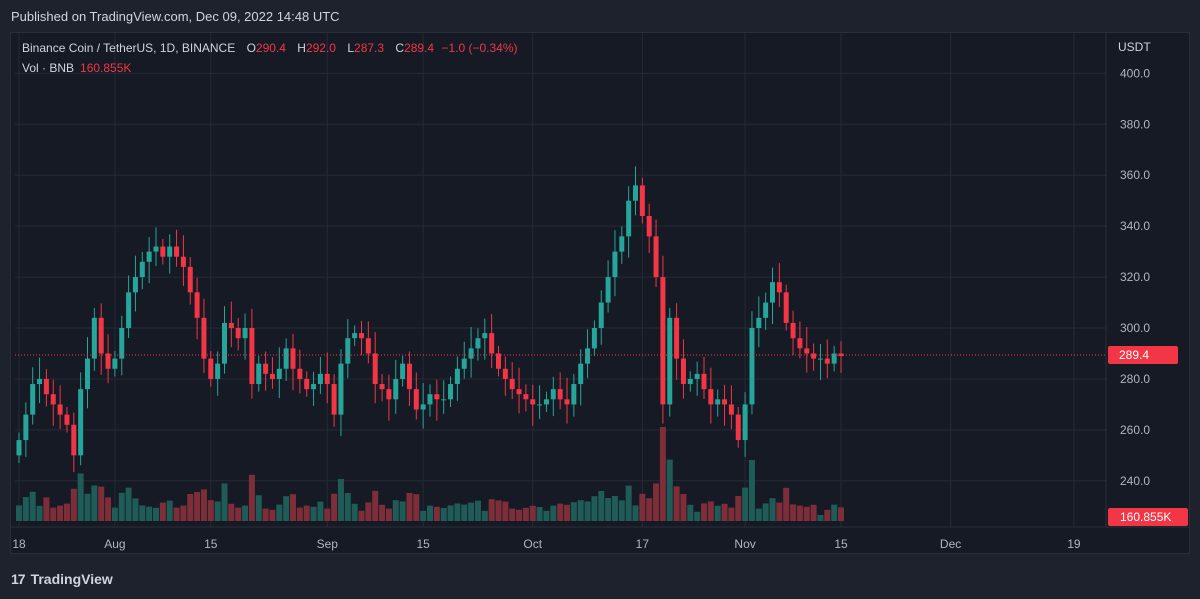 This screenshot has width=1200, height=599. What do you see at coordinates (62, 579) in the screenshot?
I see `brand: 17 TradingView` at bounding box center [62, 579].